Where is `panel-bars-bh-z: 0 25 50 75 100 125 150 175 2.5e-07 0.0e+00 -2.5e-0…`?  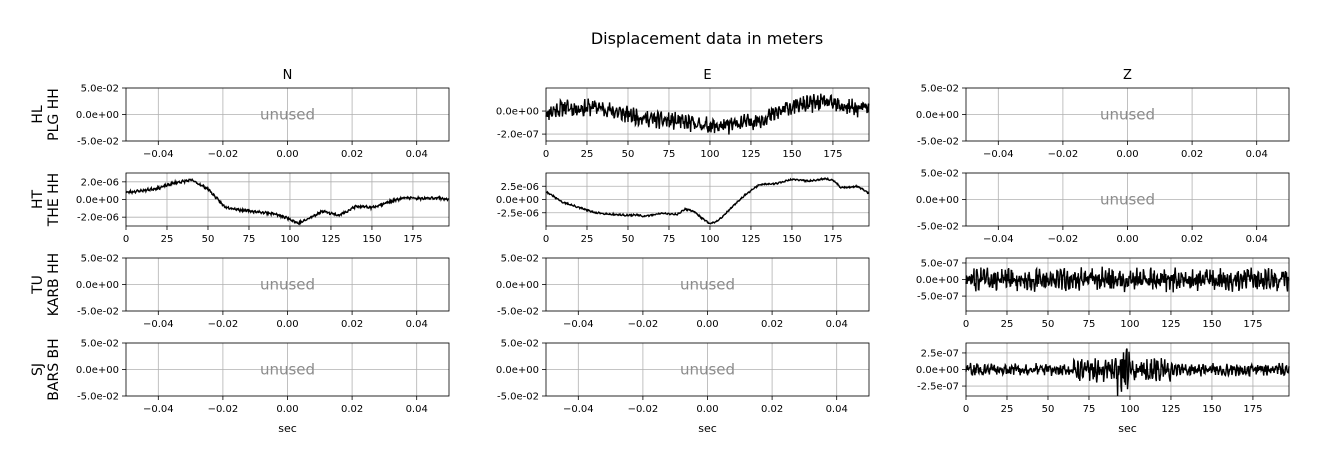
panel-bars-bh-z: 0 25 50 75 100 125 150 175 2.5e-07 0.0e+00 -2.5e-0… is located at coordinates (1103, 388).